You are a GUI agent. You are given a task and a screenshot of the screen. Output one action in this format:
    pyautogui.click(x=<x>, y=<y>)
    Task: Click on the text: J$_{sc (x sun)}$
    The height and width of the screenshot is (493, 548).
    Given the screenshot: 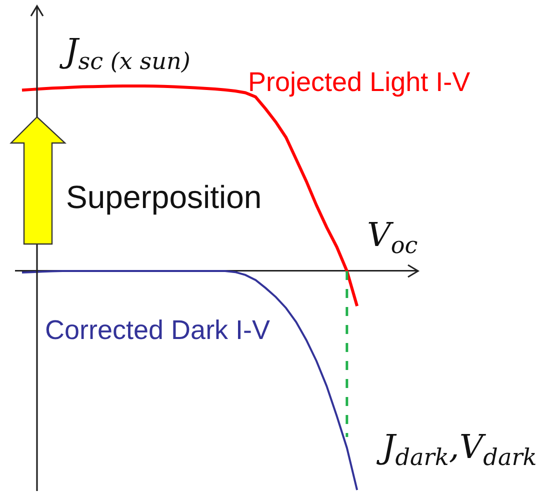 What is the action you would take?
    pyautogui.click(x=124, y=53)
    